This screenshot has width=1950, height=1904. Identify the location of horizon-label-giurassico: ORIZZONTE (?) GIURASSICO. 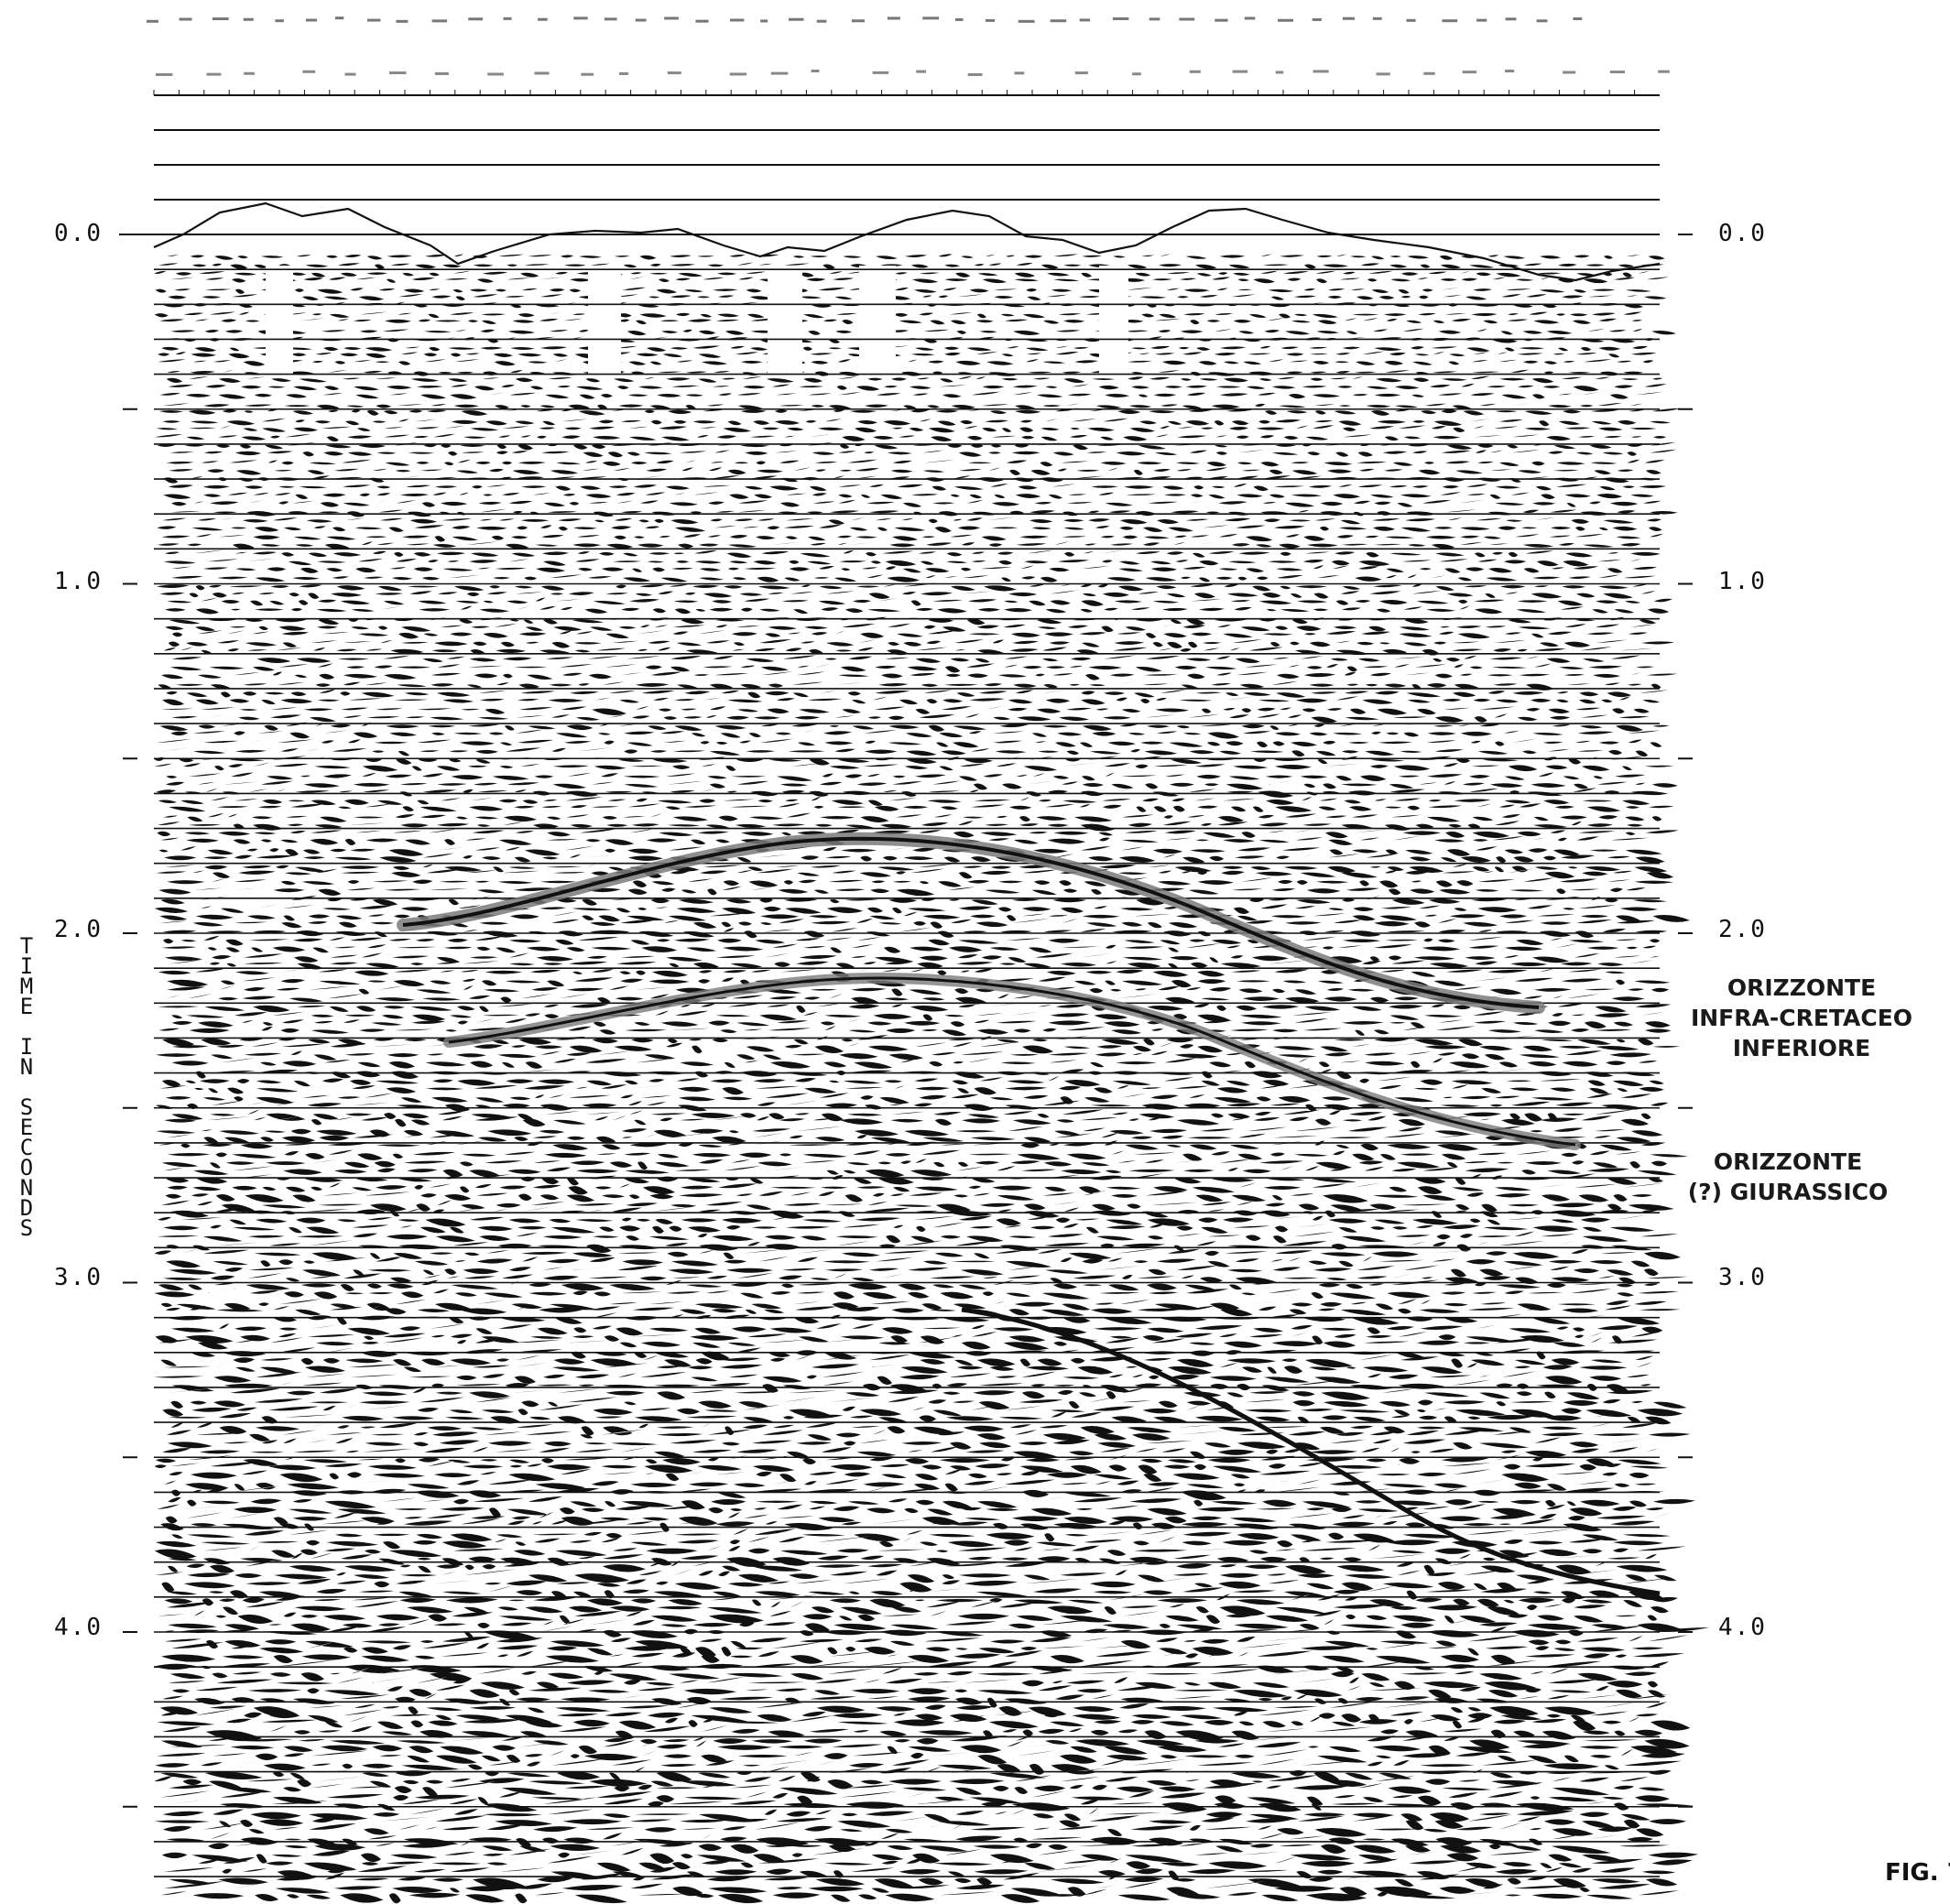
(1788, 1177).